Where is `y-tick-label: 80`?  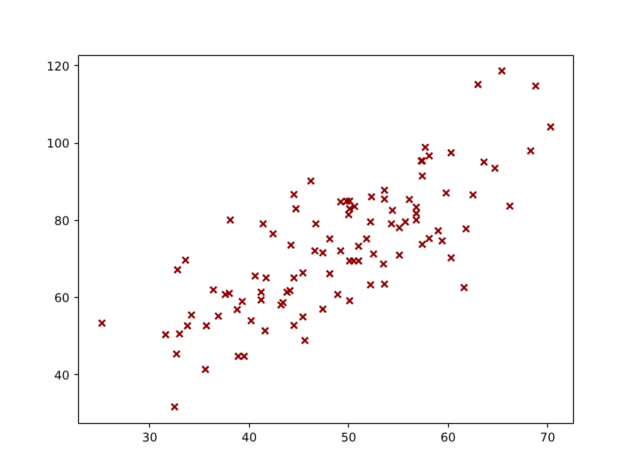 y-tick-label: 80 is located at coordinates (62, 221).